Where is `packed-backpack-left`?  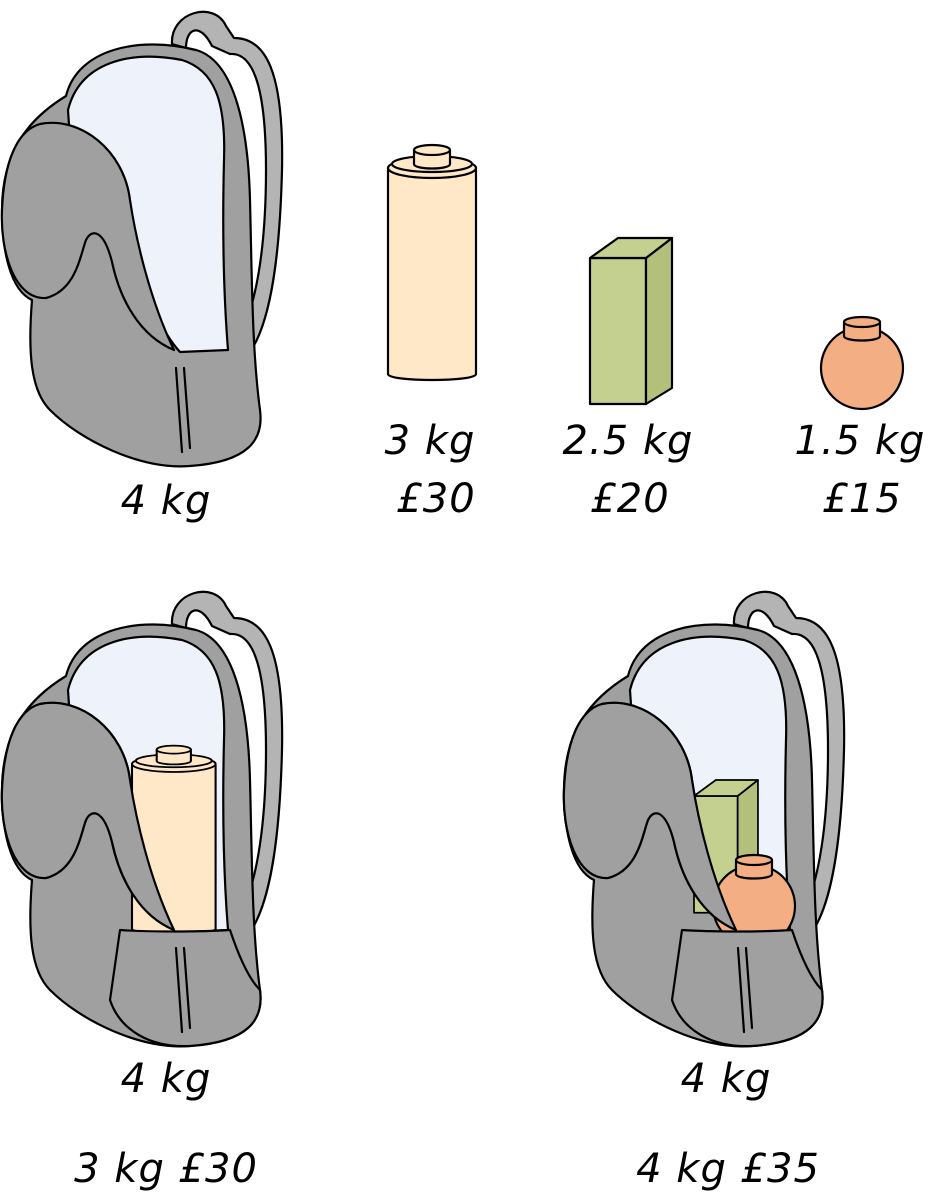
packed-backpack-left is located at coordinates (142, 819).